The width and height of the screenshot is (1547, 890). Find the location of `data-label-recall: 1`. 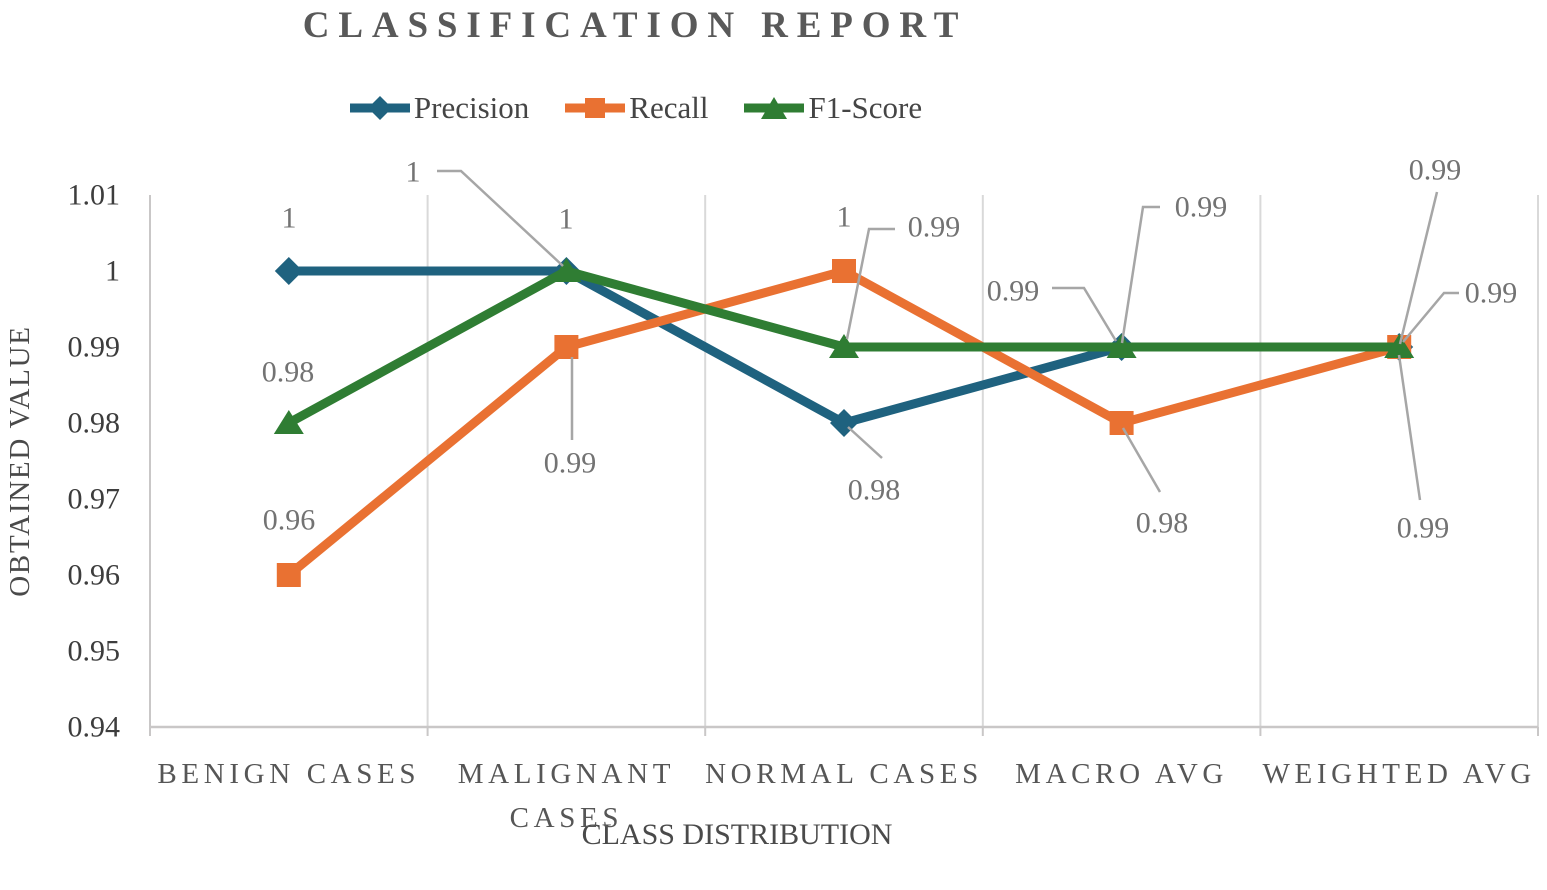

data-label-recall: 1 is located at coordinates (844, 217).